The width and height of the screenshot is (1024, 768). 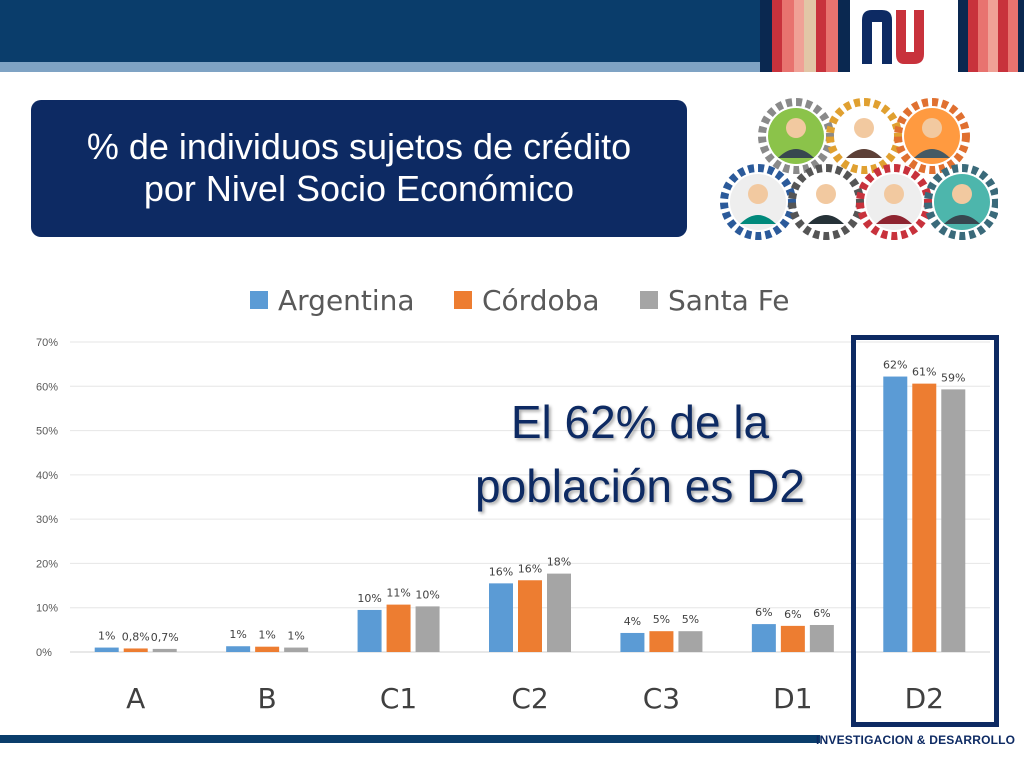 What do you see at coordinates (559, 562) in the screenshot?
I see `data-label: 18%` at bounding box center [559, 562].